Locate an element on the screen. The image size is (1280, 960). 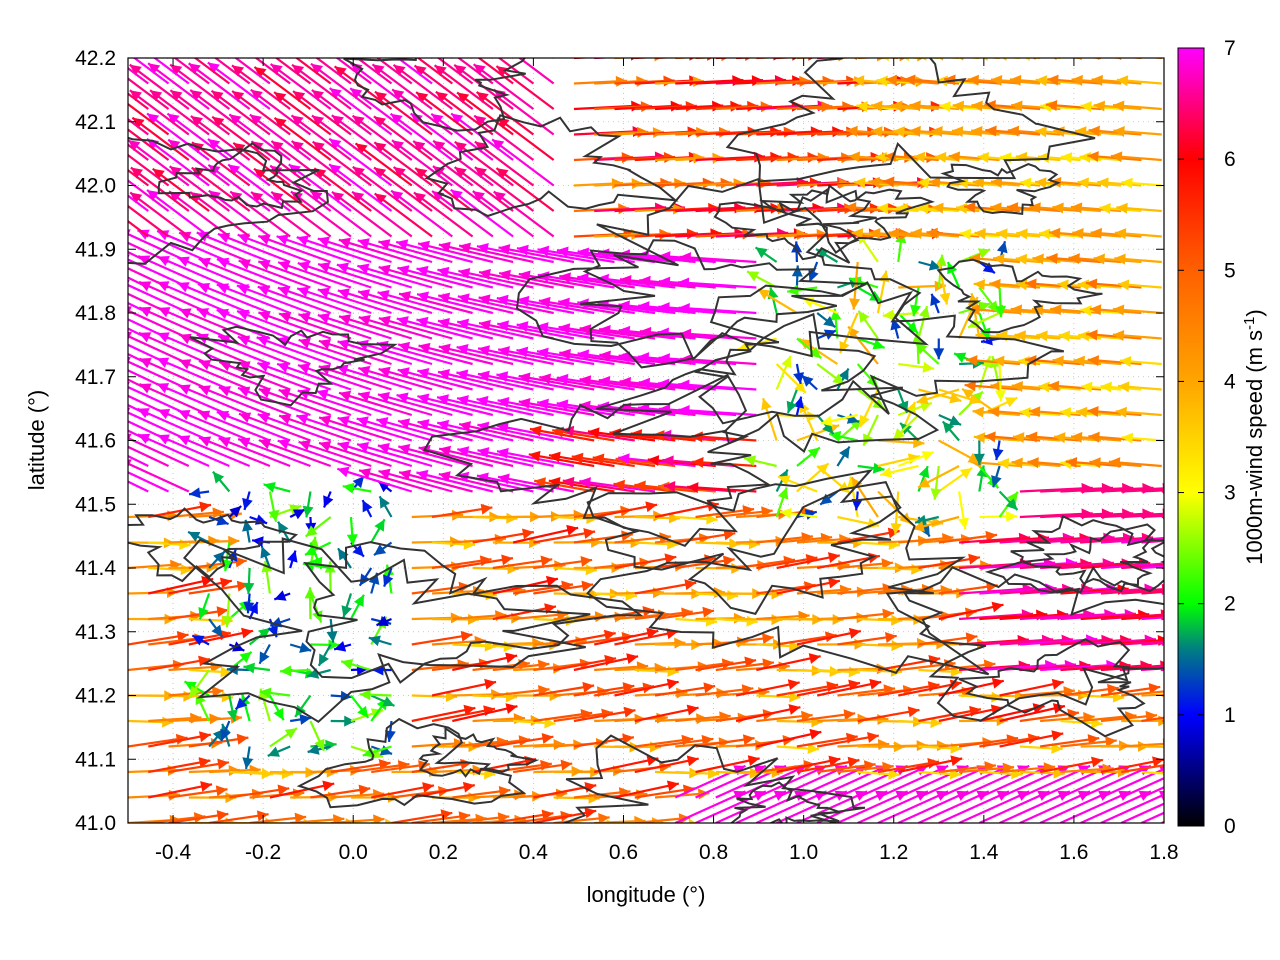
x-tick-label-2: 0.0 is located at coordinates (353, 852).